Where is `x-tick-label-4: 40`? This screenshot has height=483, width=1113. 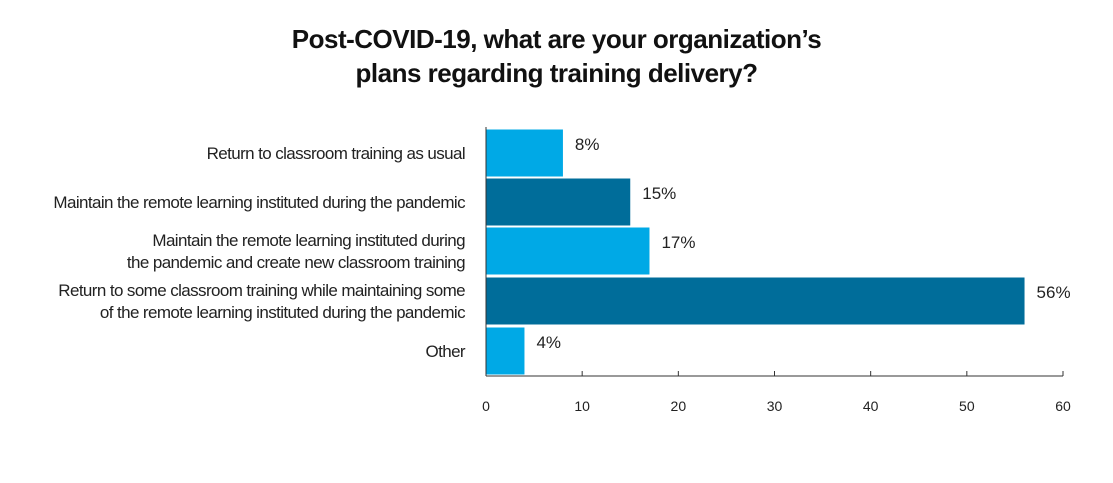 x-tick-label-4: 40 is located at coordinates (871, 406).